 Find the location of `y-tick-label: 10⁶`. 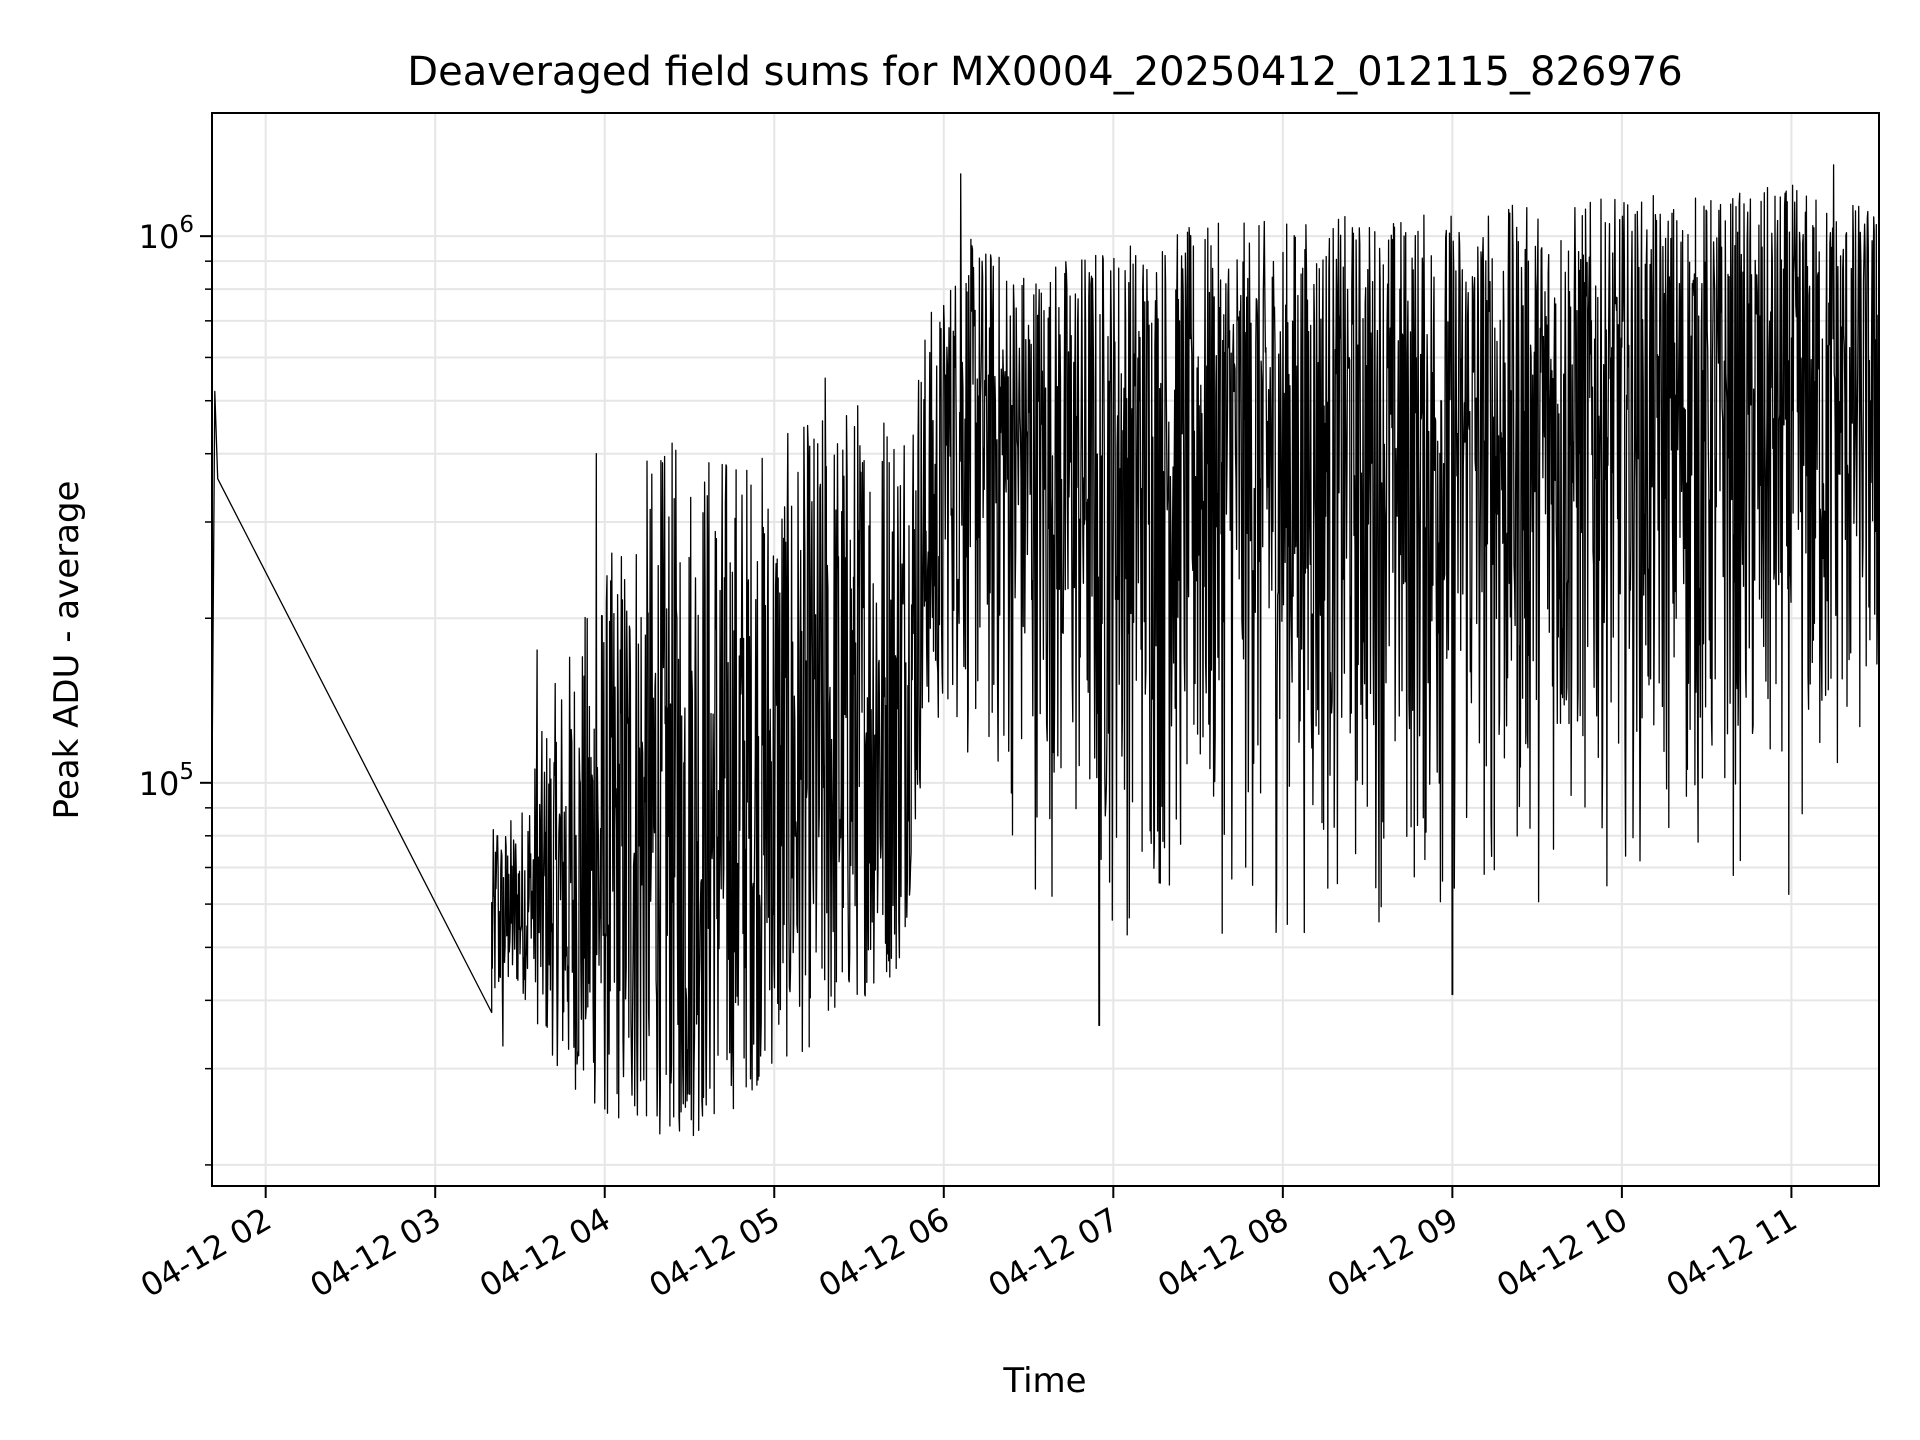

y-tick-label: 10⁶ is located at coordinates (166, 234).